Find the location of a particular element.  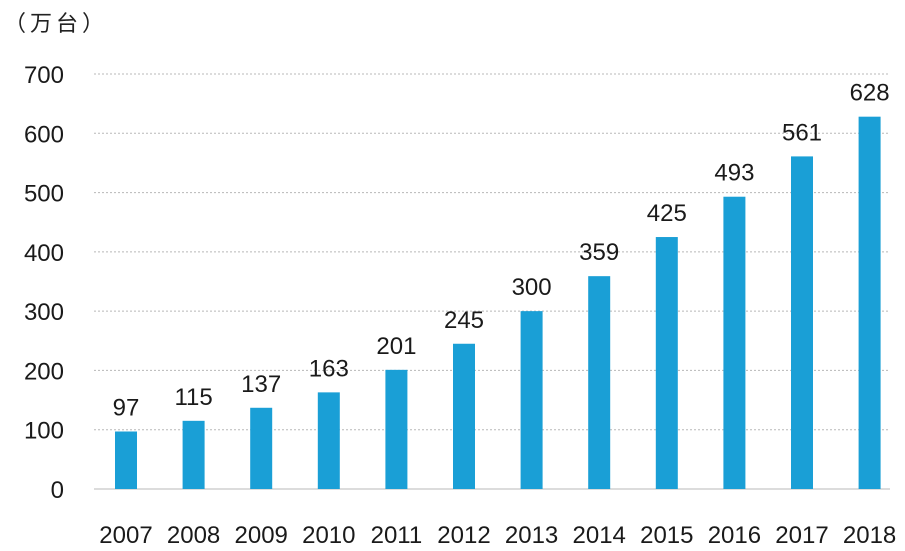

x-tick-label: 2014 is located at coordinates (599, 535).